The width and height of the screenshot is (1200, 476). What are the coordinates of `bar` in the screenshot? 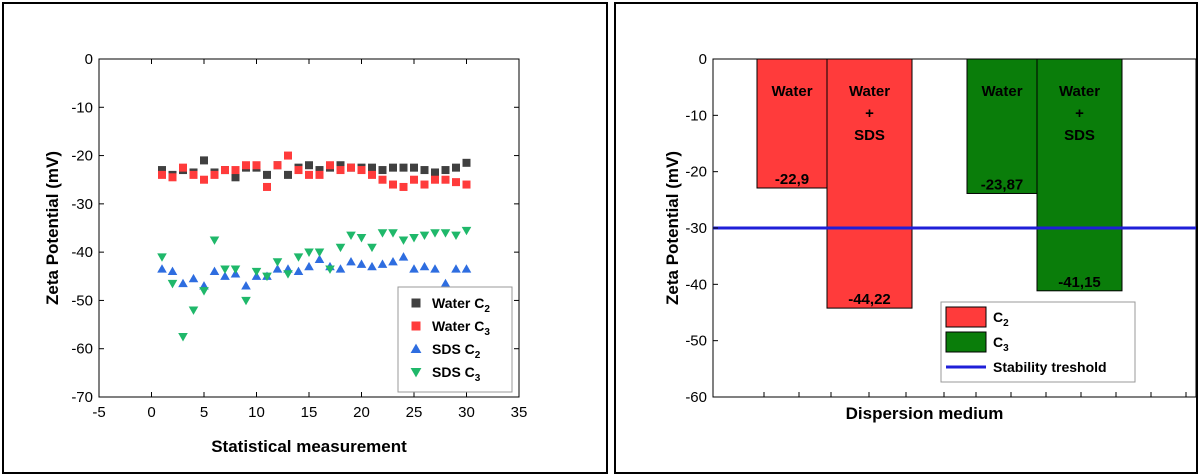 It's located at (869, 183).